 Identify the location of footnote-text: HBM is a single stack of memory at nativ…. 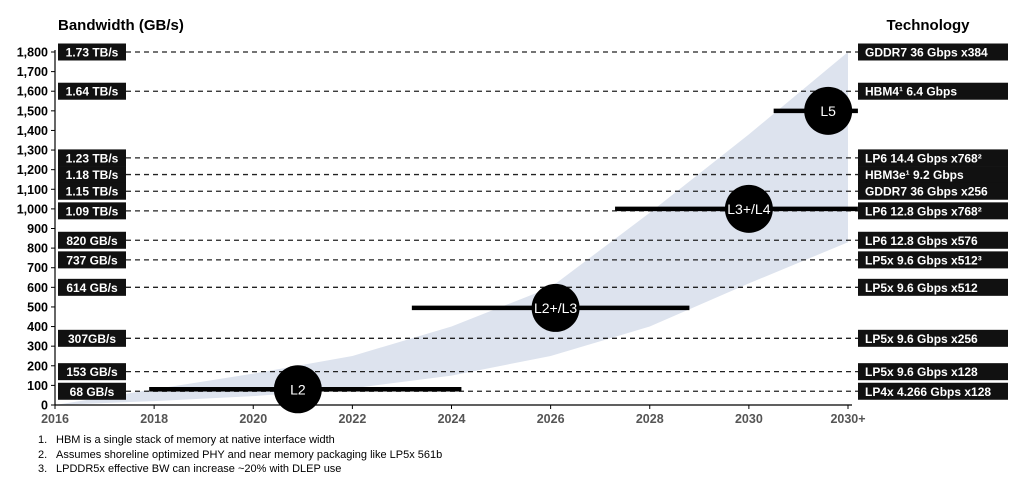
(195, 440).